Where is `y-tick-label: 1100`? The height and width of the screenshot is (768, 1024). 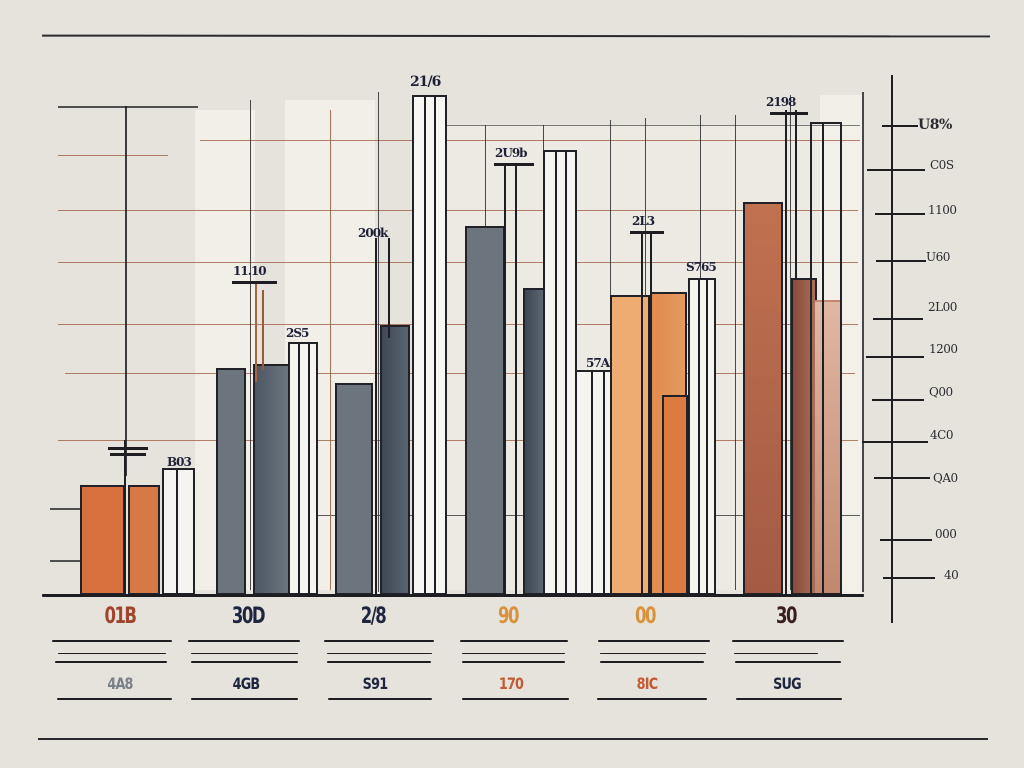
y-tick-label: 1100 is located at coordinates (942, 210).